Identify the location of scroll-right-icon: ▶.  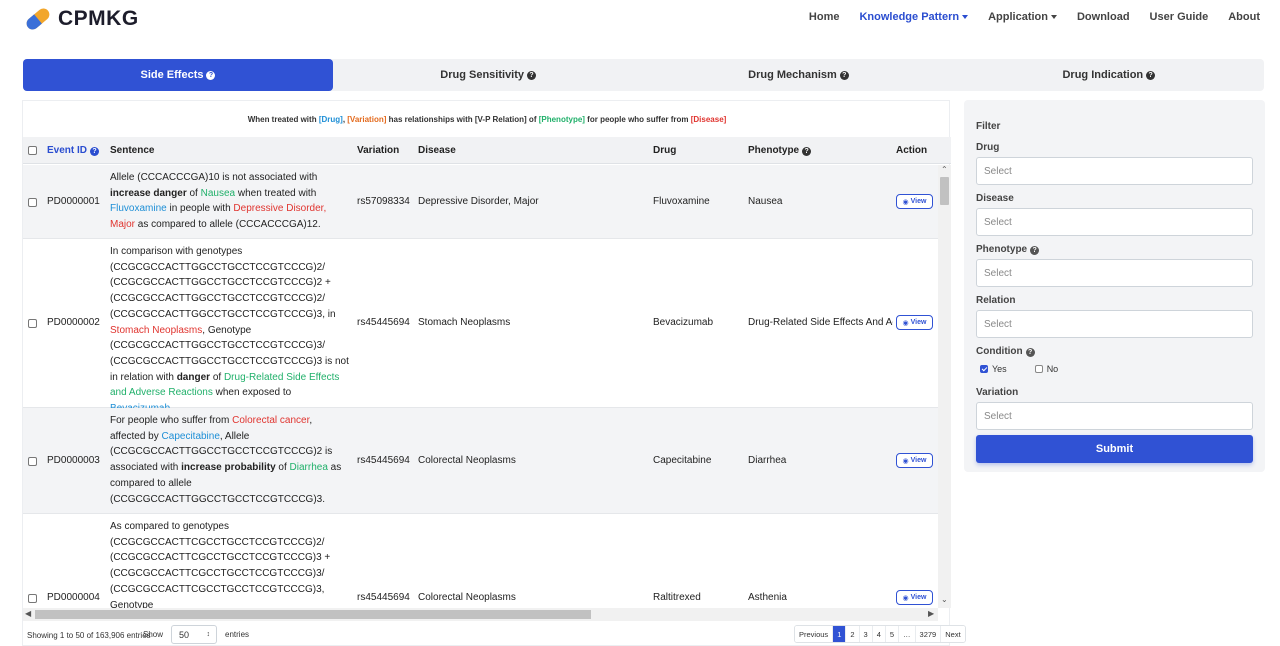
(931, 613).